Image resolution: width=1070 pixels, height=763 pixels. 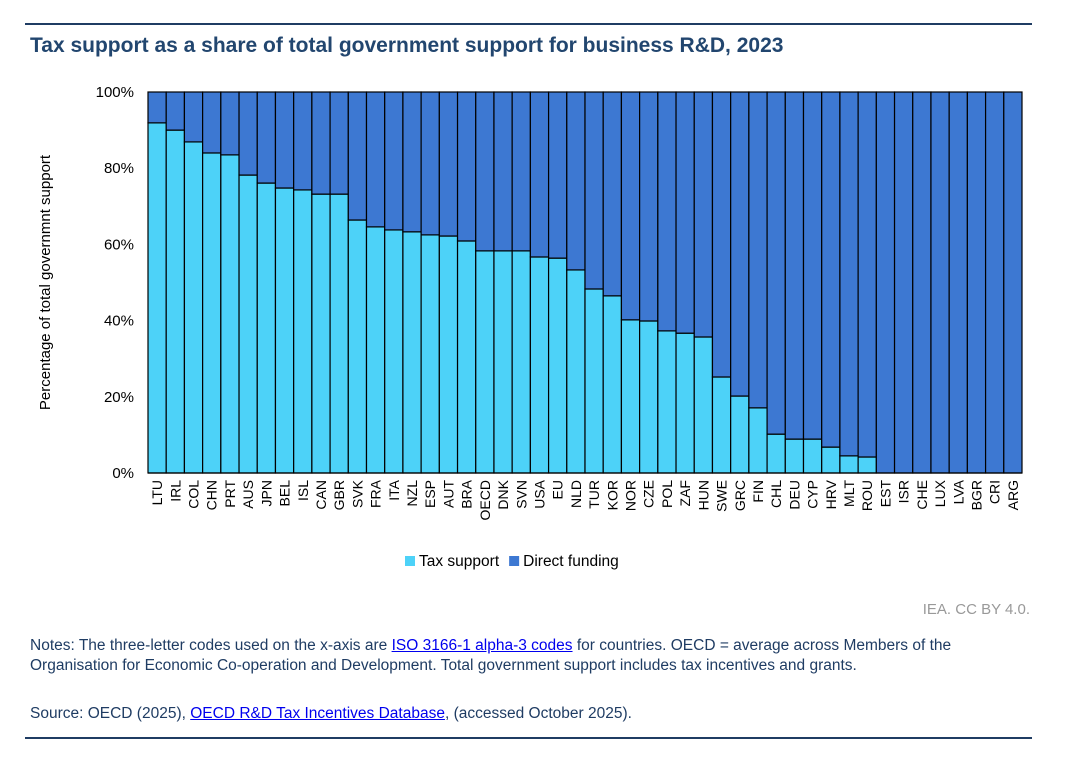 What do you see at coordinates (940, 282) in the screenshot?
I see `bar-direct-lux` at bounding box center [940, 282].